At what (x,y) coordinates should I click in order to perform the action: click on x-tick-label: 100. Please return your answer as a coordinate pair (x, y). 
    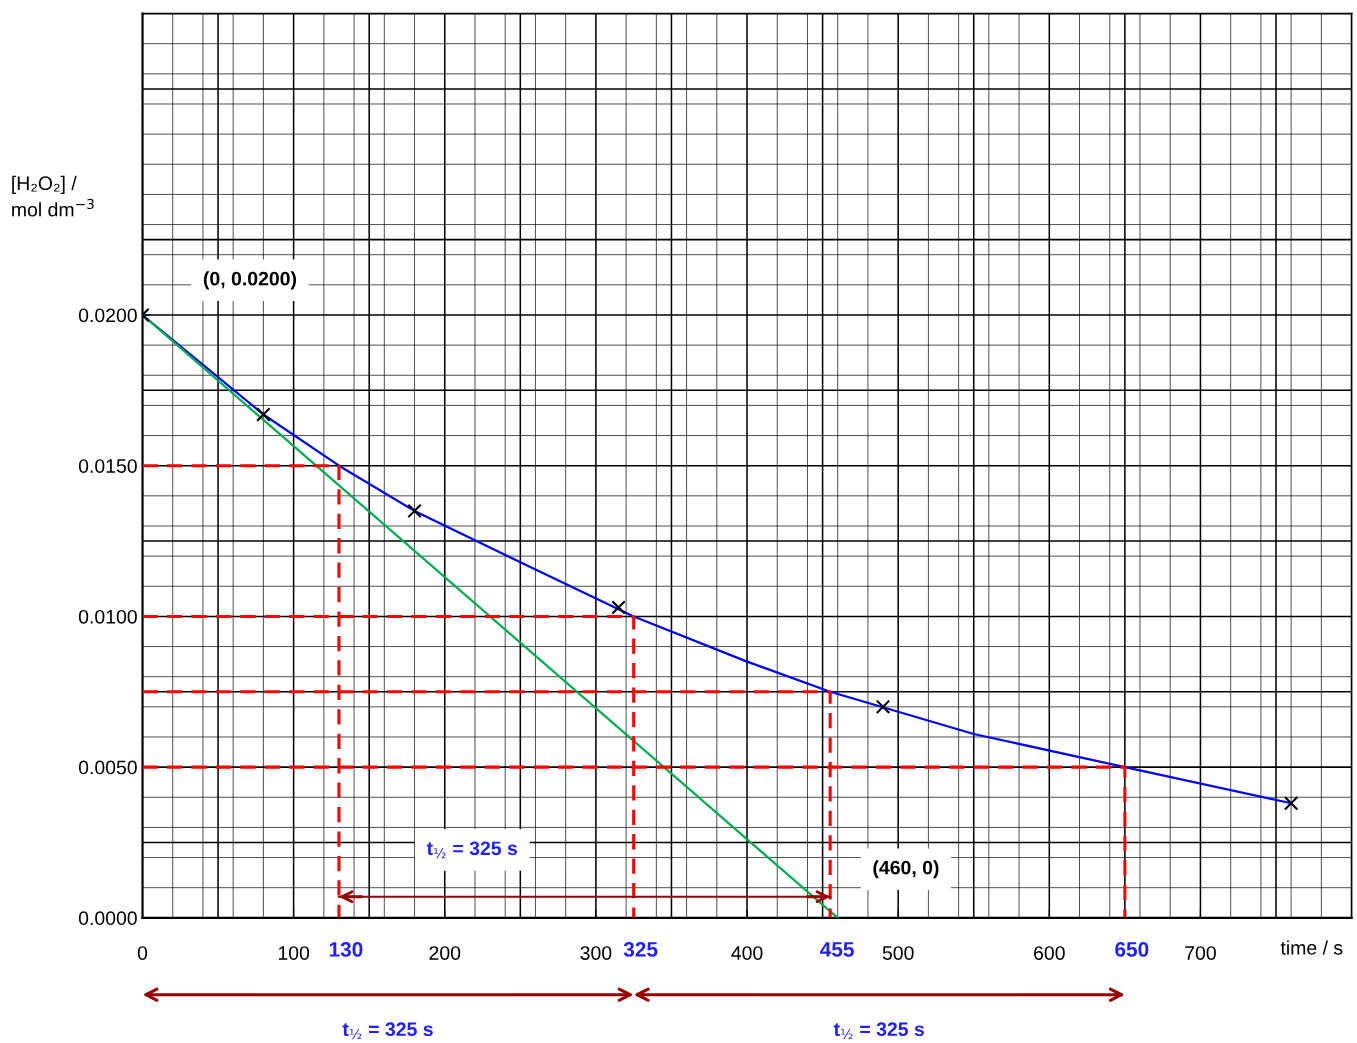
    Looking at the image, I should click on (294, 953).